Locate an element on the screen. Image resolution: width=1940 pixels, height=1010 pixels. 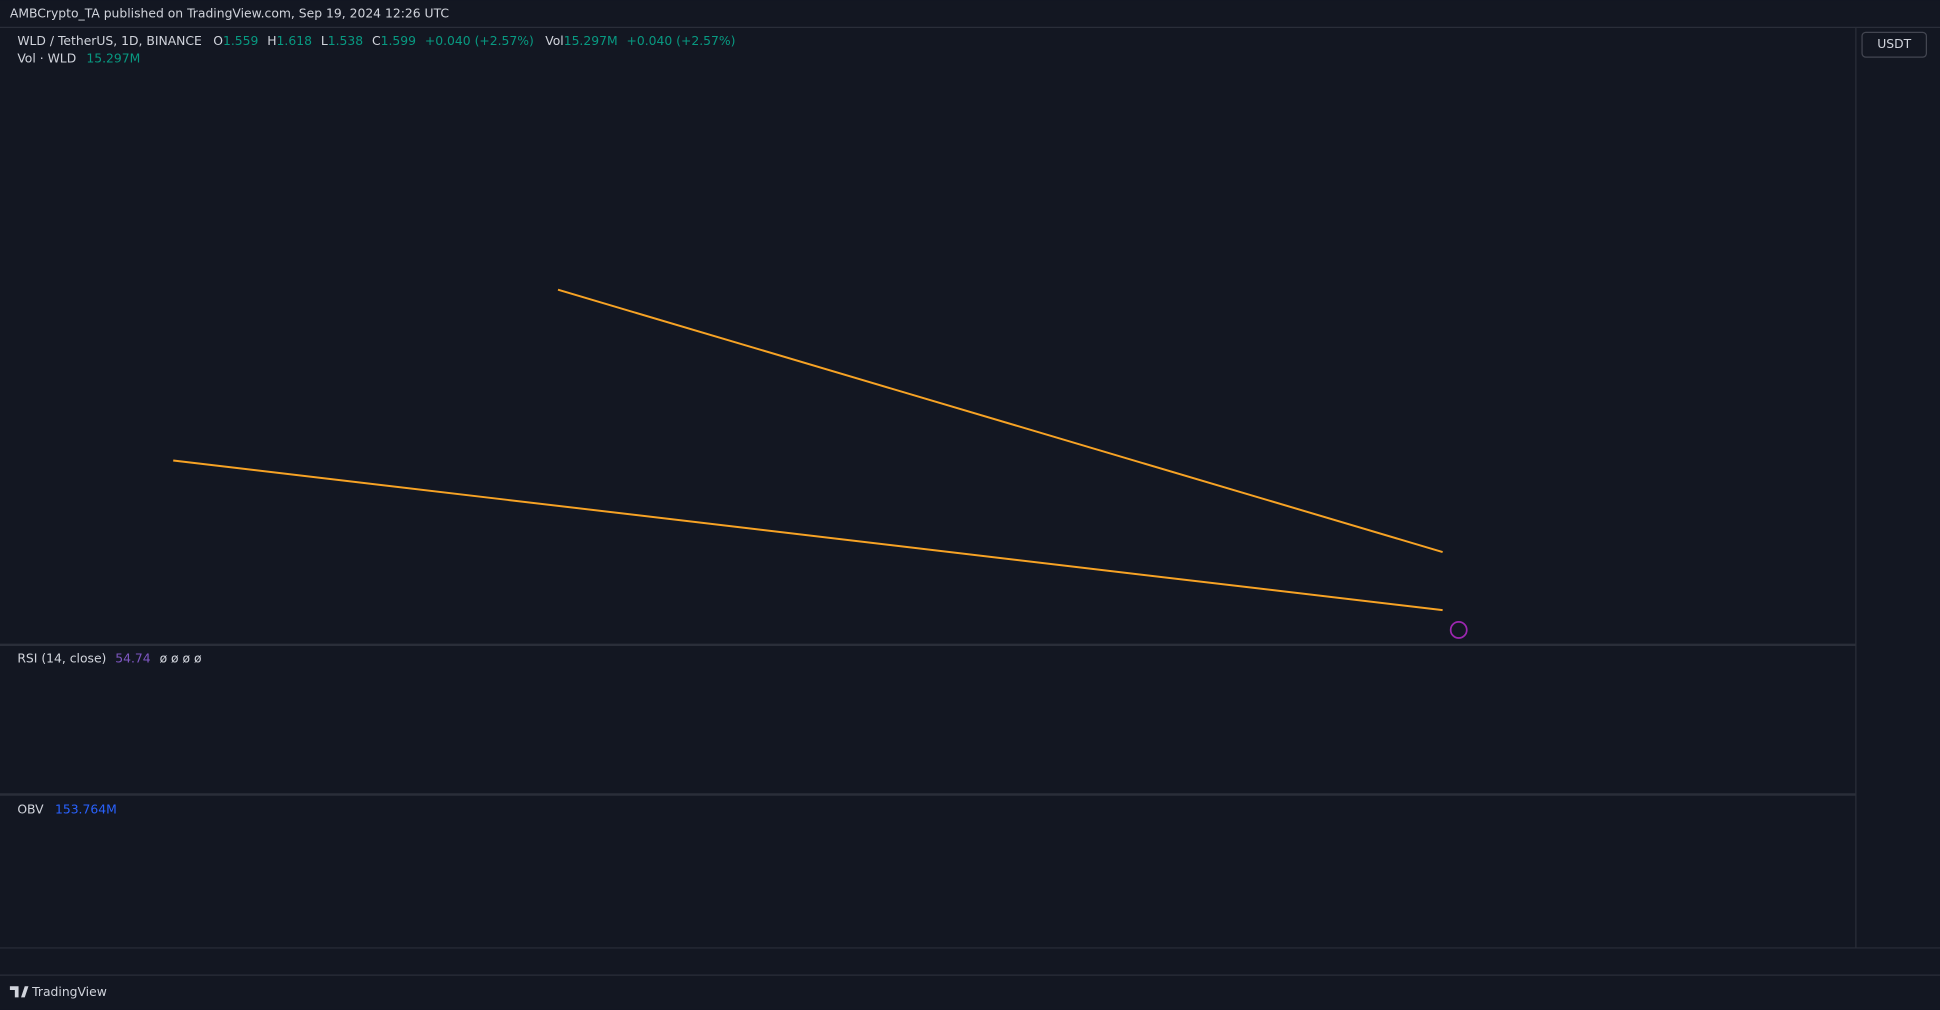
h-value: 1.618 is located at coordinates (295, 41).